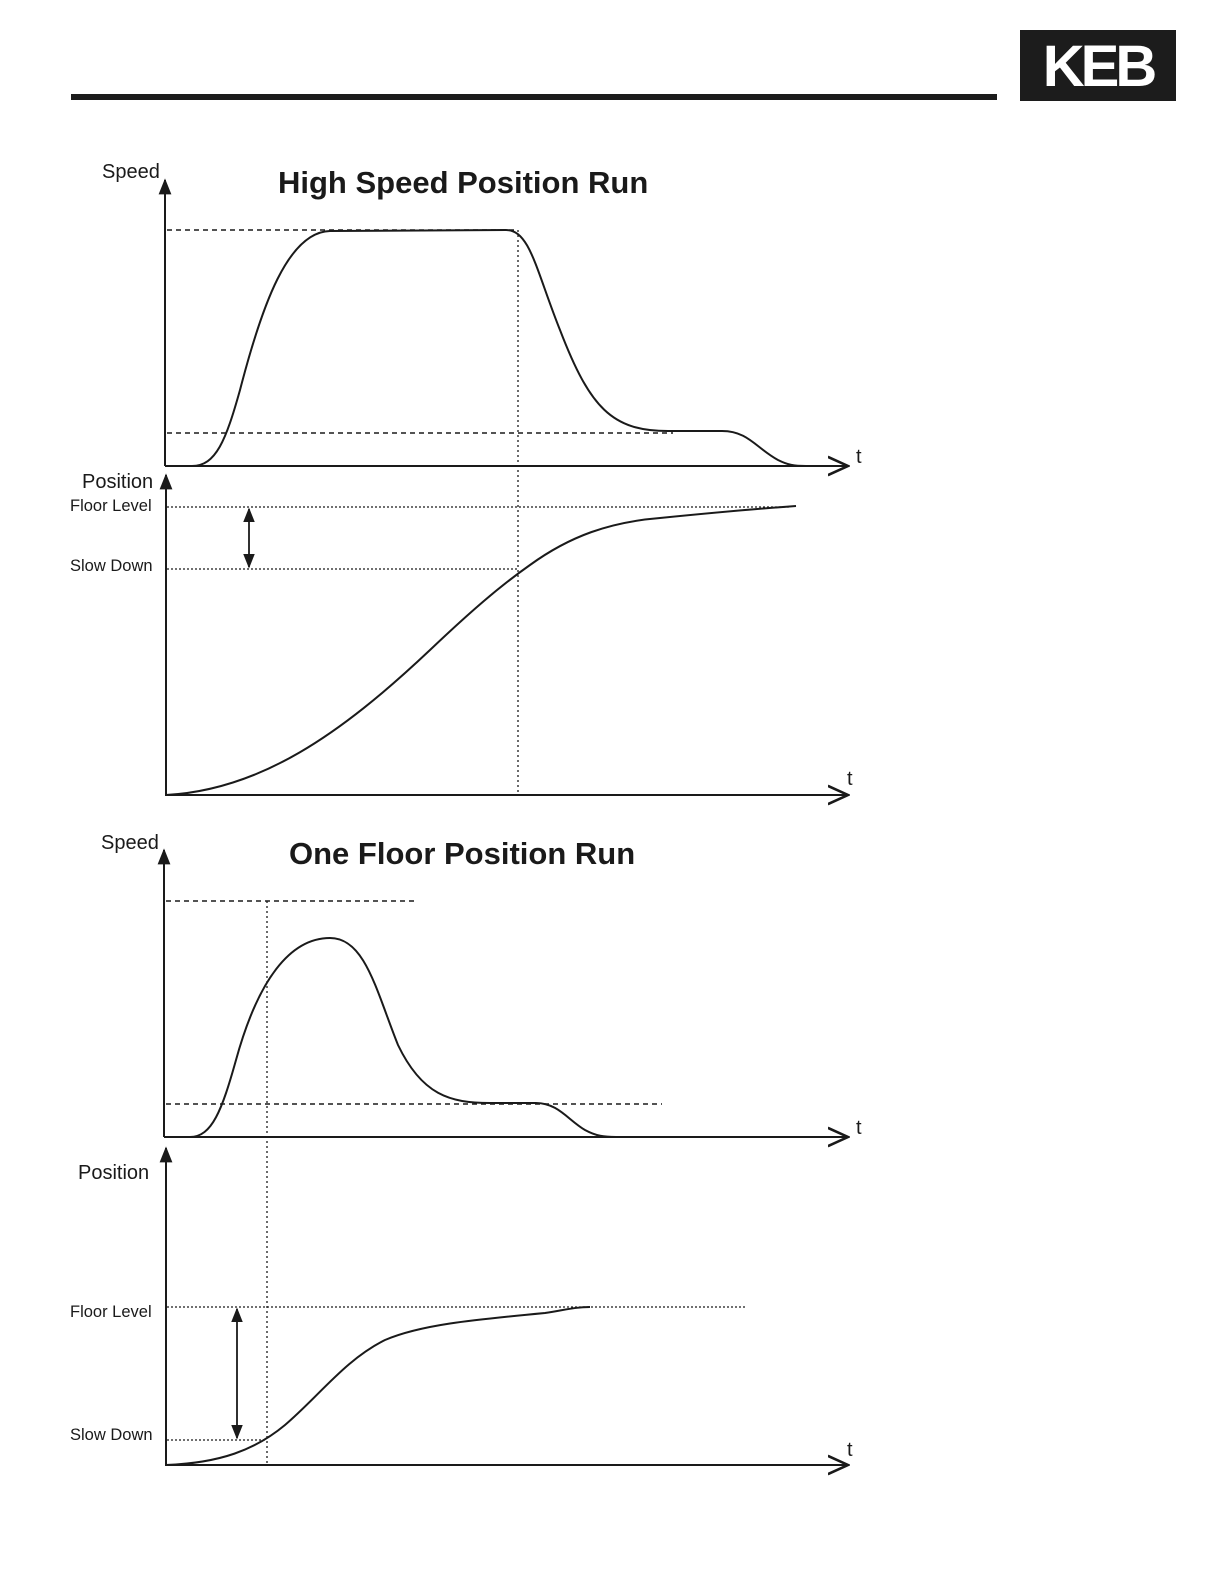  I want to click on svg-text: KEB, so click(1099, 66).